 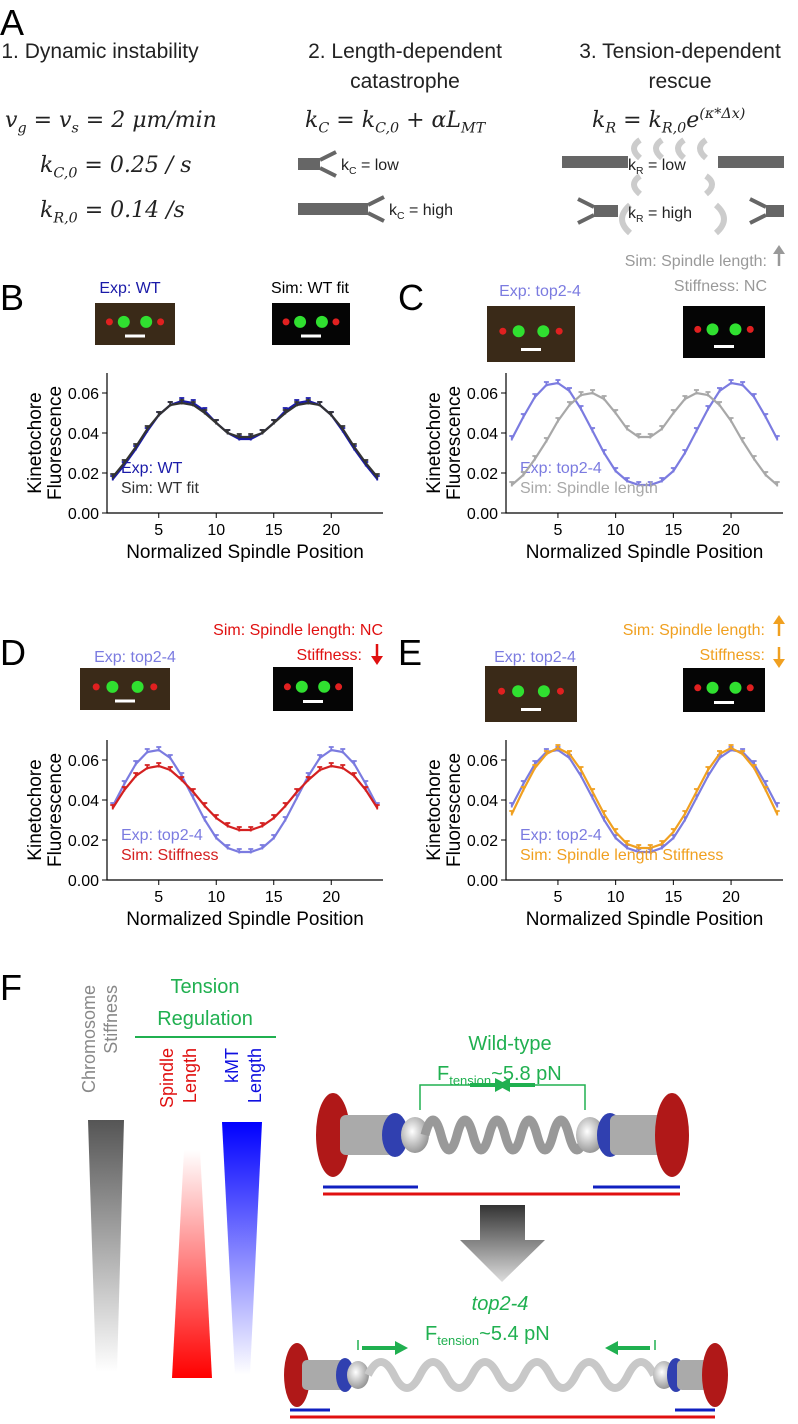 What do you see at coordinates (657, 167) in the screenshot?
I see `rate-label: kR = low` at bounding box center [657, 167].